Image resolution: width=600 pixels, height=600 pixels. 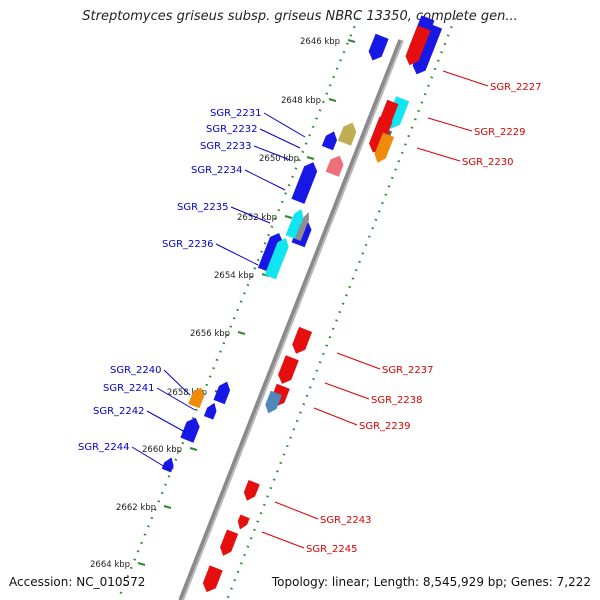 What do you see at coordinates (408, 370) in the screenshot?
I see `gene-label-reverse: SGR_2237` at bounding box center [408, 370].